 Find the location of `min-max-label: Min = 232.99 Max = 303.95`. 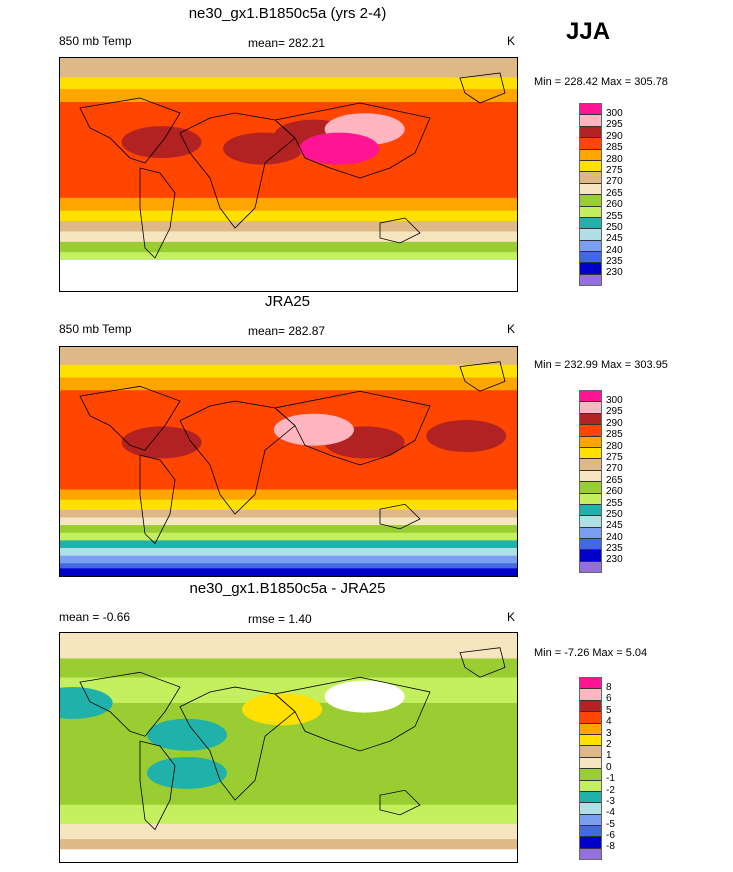

min-max-label: Min = 232.99 Max = 303.95 is located at coordinates (601, 365).